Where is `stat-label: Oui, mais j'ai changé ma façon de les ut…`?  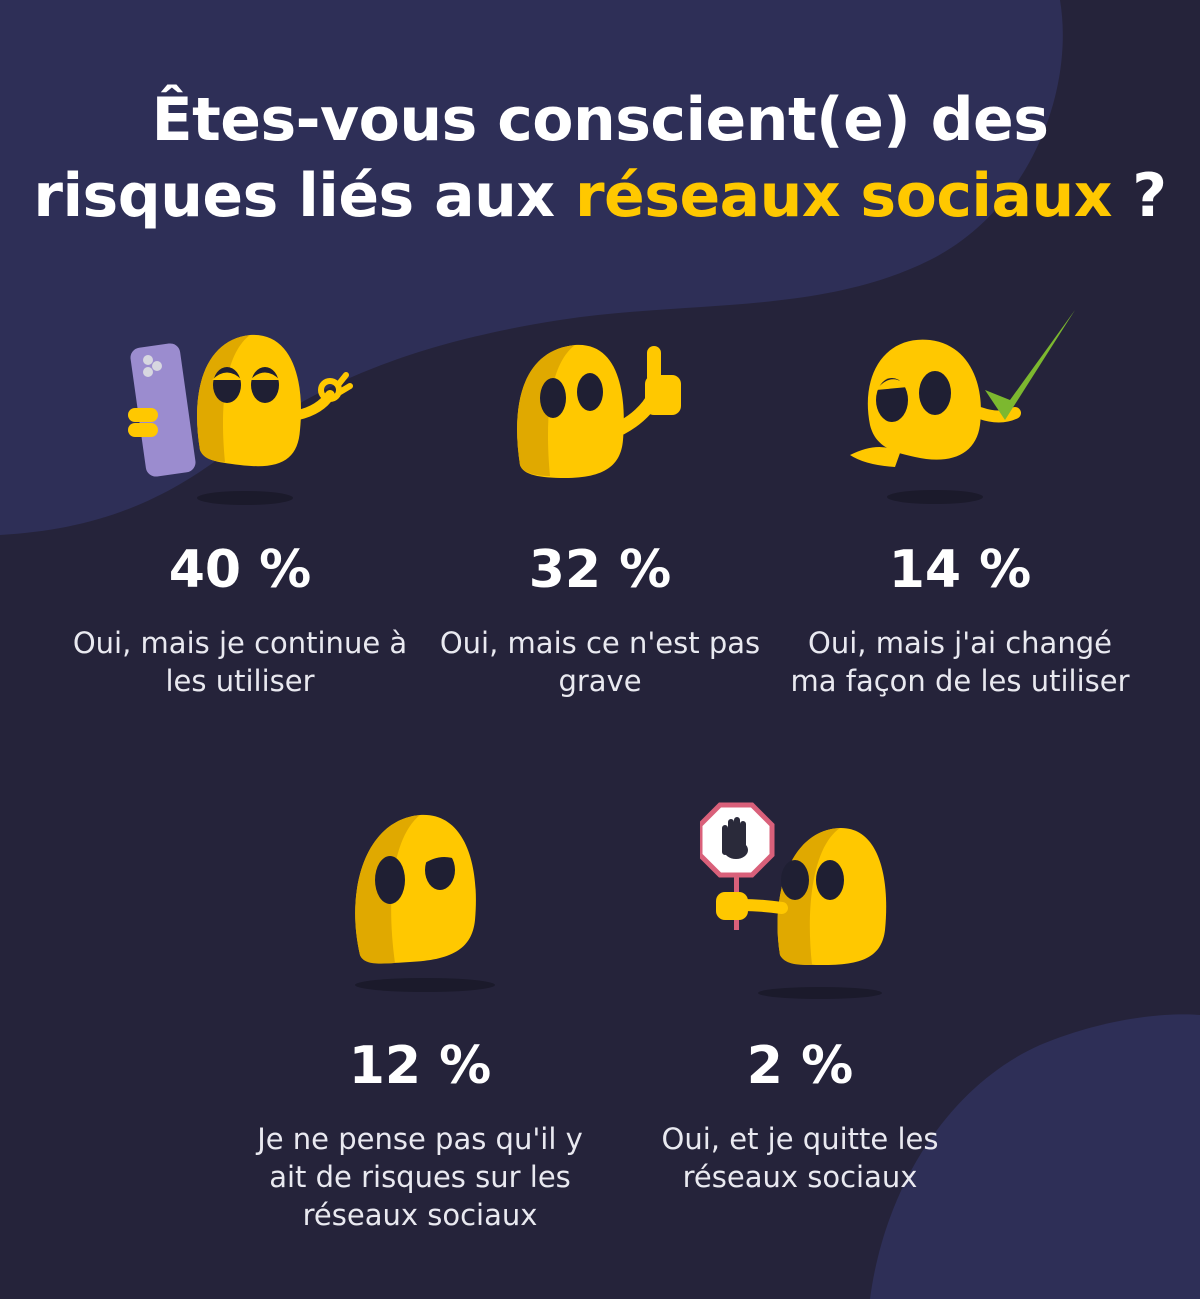
stat-label: Oui, mais j'ai changé ma façon de les ut… is located at coordinates (960, 662).